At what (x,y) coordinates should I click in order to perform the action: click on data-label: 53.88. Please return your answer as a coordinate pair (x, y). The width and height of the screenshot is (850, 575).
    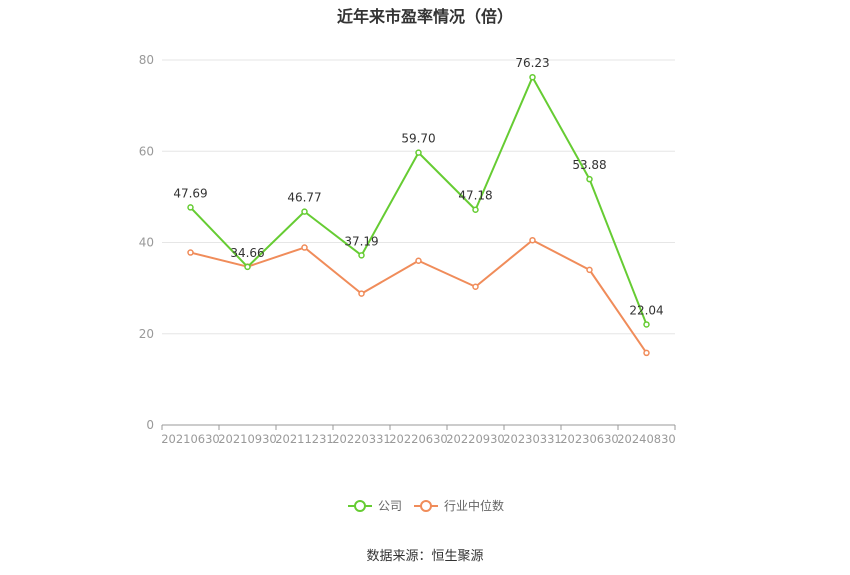
    Looking at the image, I should click on (589, 165).